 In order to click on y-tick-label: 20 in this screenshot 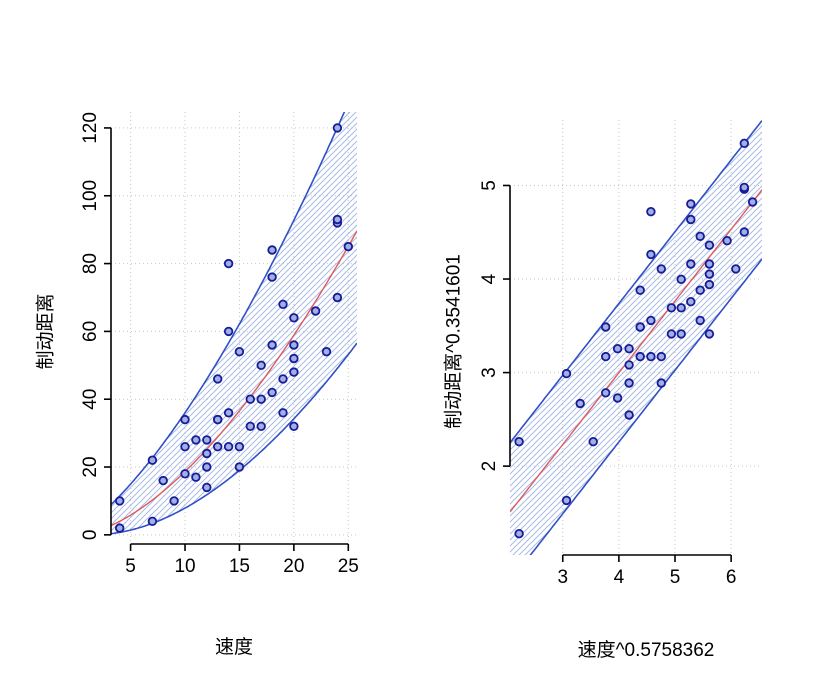, I will do `click(90, 466)`.